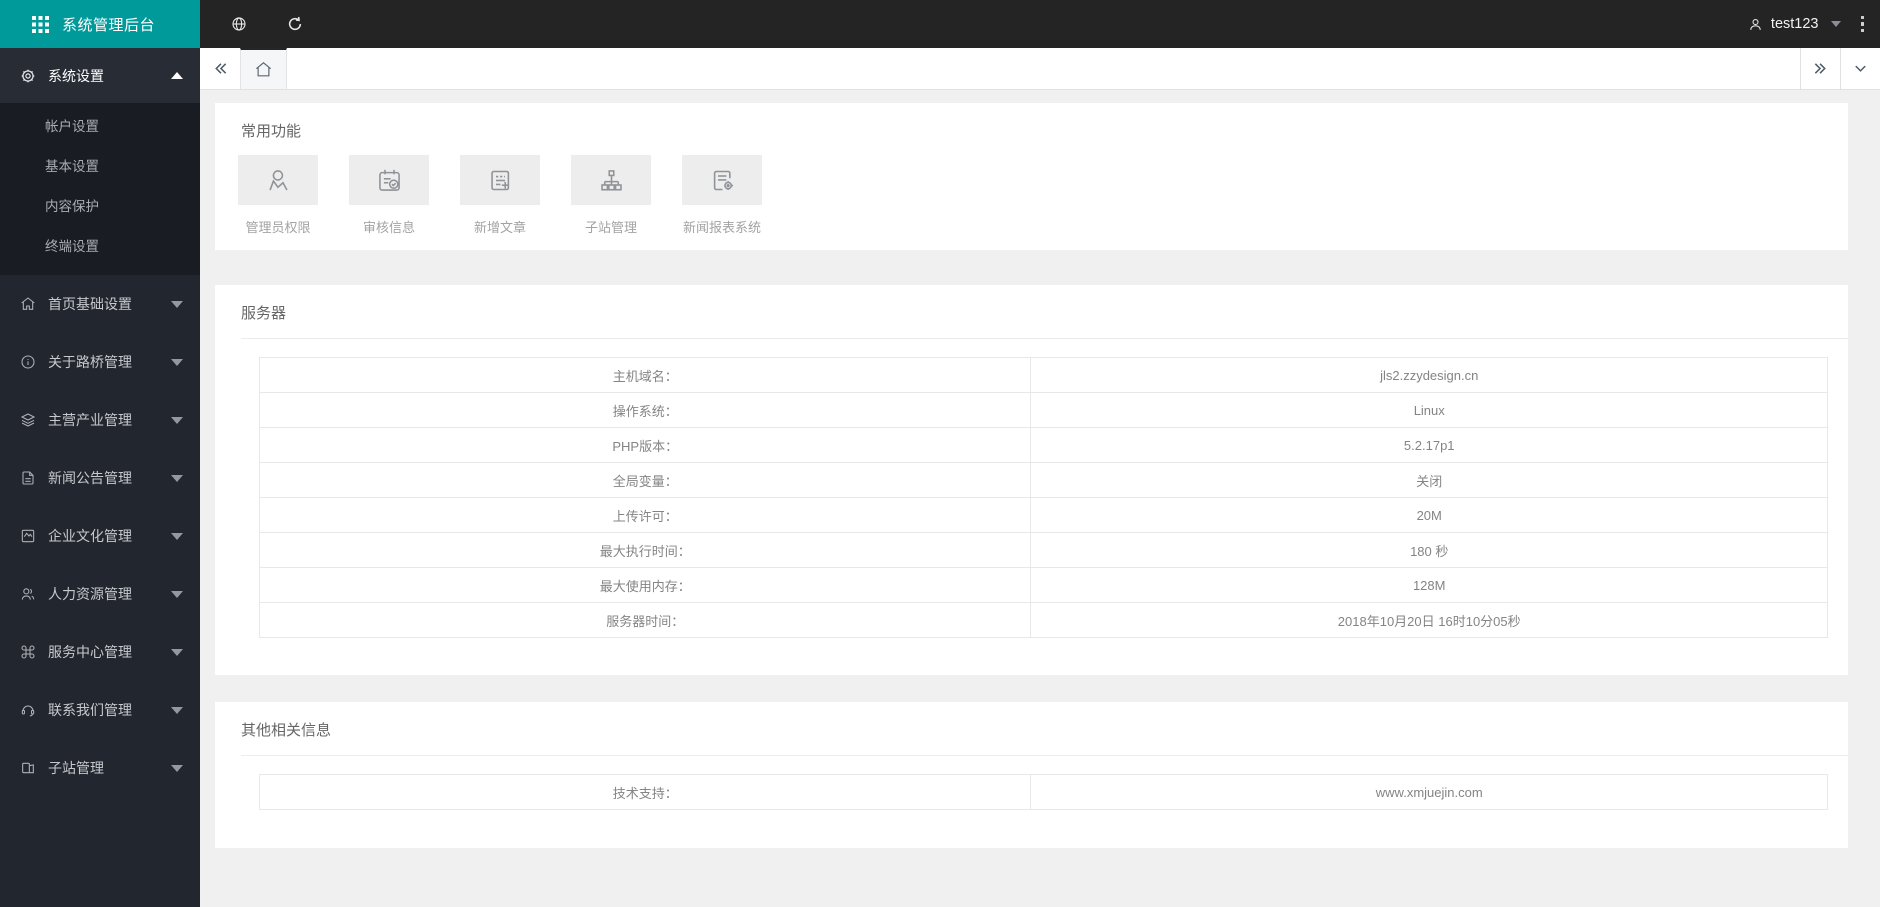 Image resolution: width=1880 pixels, height=907 pixels. What do you see at coordinates (28, 594) in the screenshot?
I see `users-icon` at bounding box center [28, 594].